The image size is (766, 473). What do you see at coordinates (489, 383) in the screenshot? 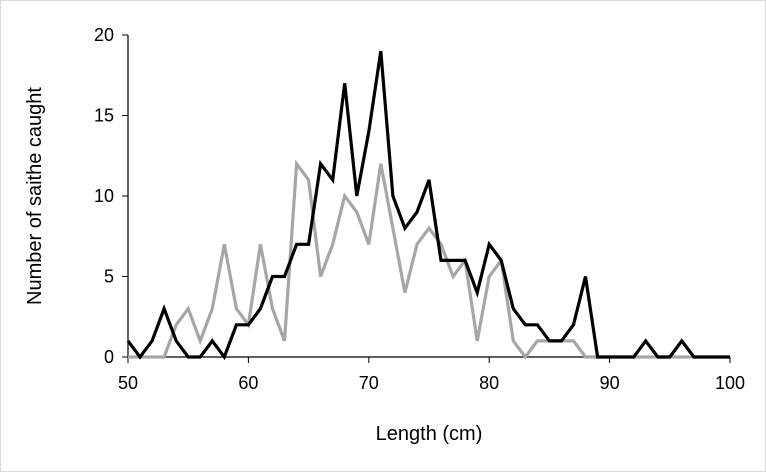
I see `x-tick-label: 80` at bounding box center [489, 383].